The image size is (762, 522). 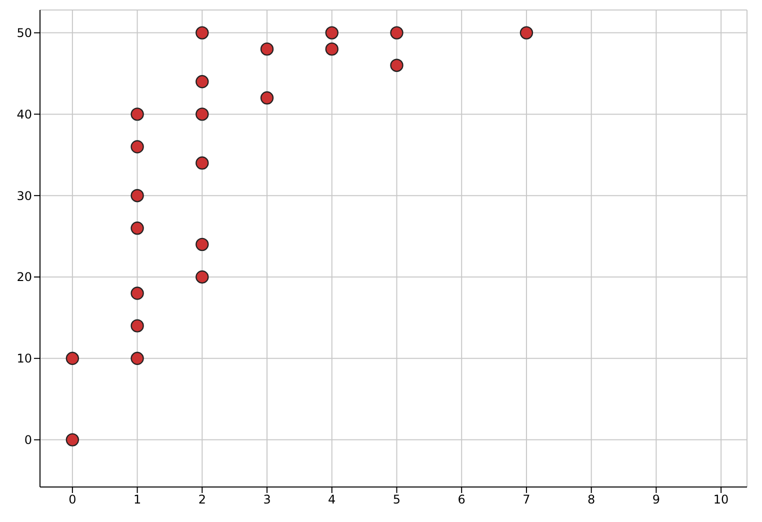 I want to click on y-tick-label: 30, so click(x=24, y=195).